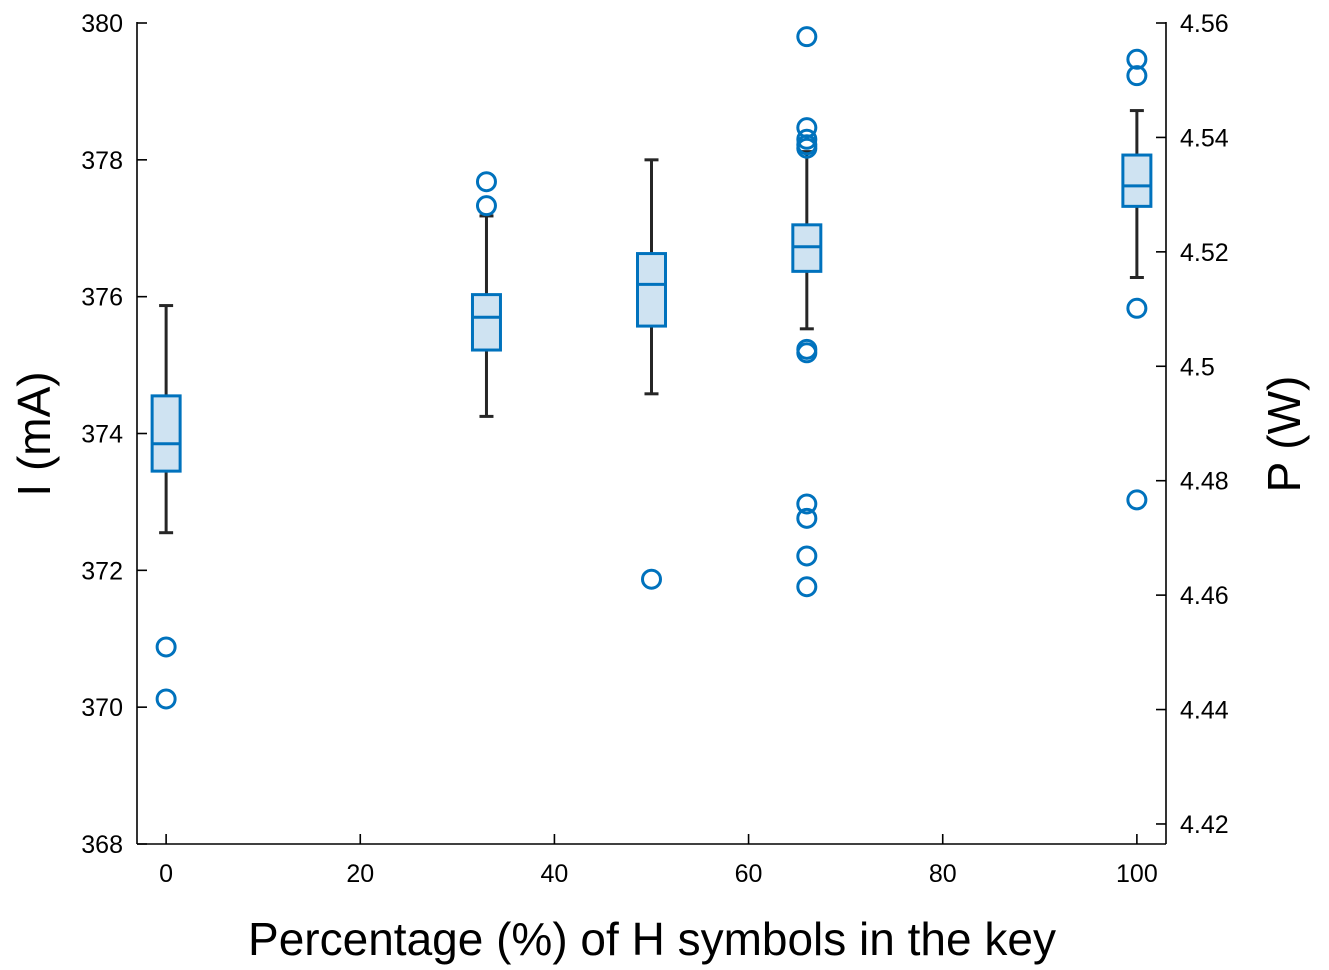 This screenshot has height=970, width=1329. Describe the element at coordinates (1204, 24) in the screenshot. I see `right-y-tick-label: 4.56` at that location.